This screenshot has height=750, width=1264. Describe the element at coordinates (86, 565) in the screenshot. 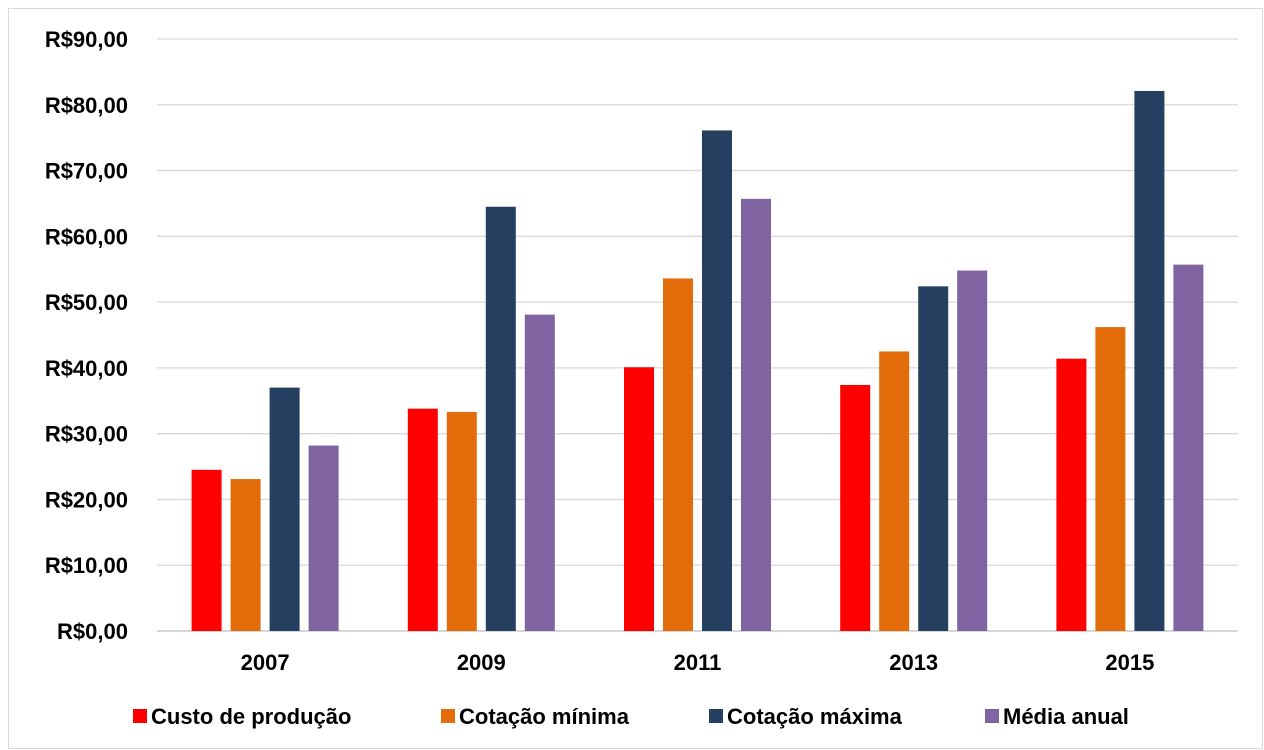

I see `y-tick-label: R$10,00` at that location.